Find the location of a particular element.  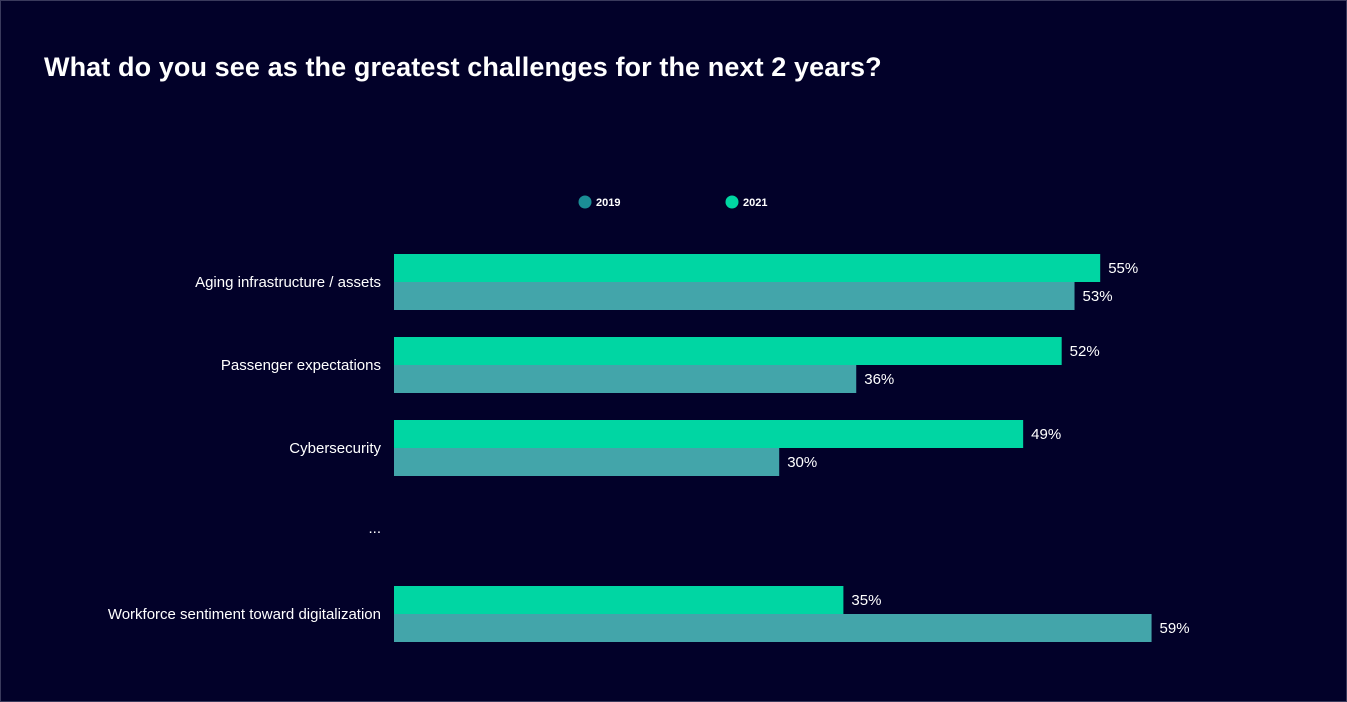

category-label: Cybersecurity is located at coordinates (335, 448).